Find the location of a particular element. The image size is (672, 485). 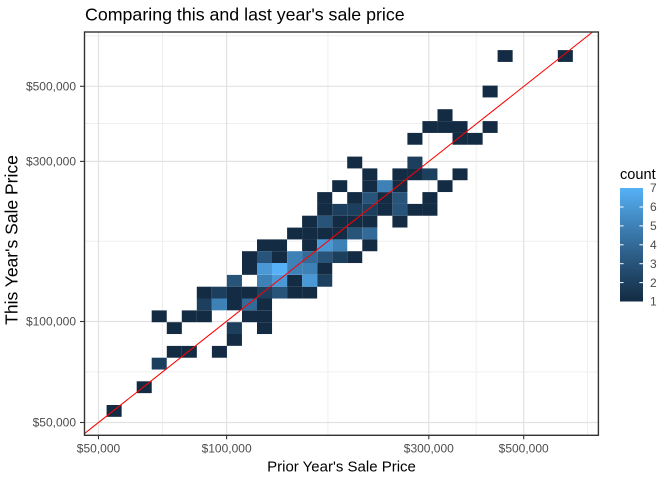

svg-text: 3 is located at coordinates (653, 264).